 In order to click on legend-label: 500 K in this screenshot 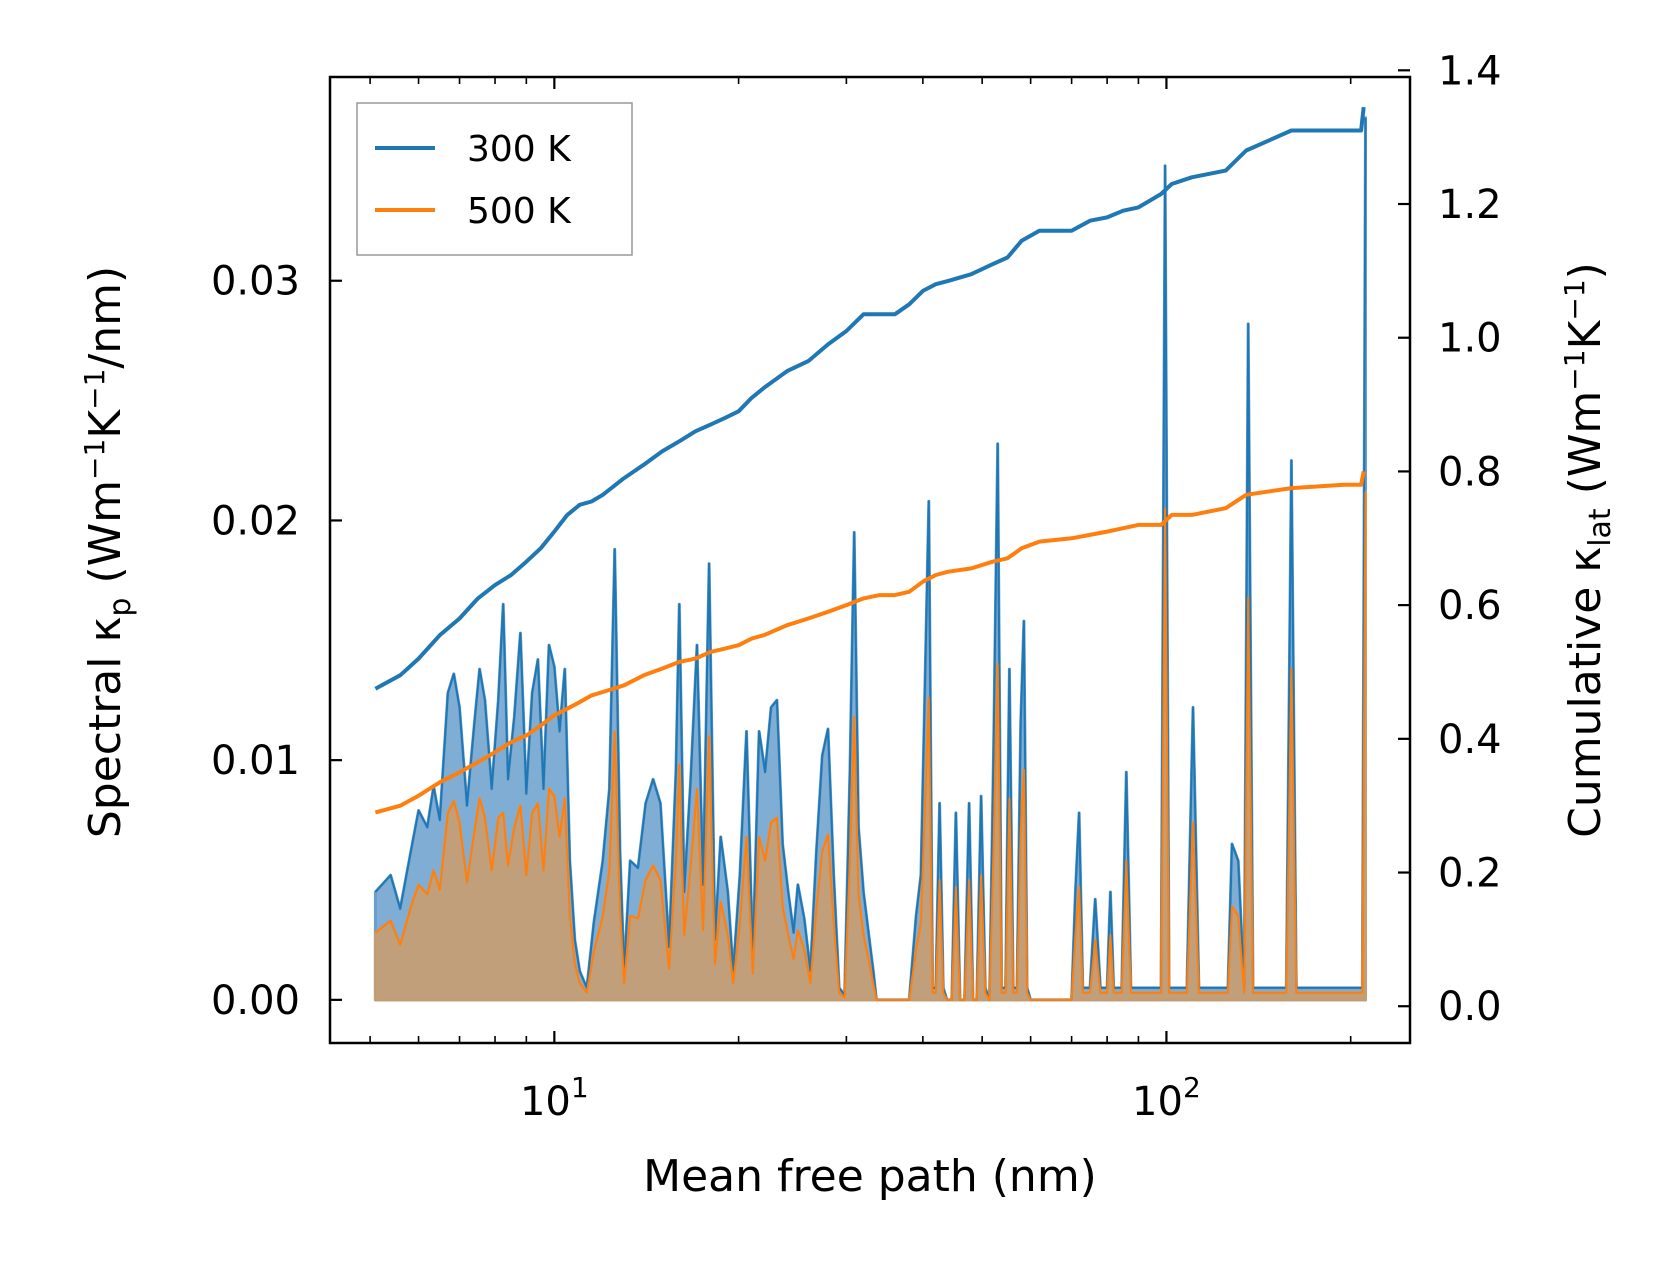, I will do `click(519, 211)`.